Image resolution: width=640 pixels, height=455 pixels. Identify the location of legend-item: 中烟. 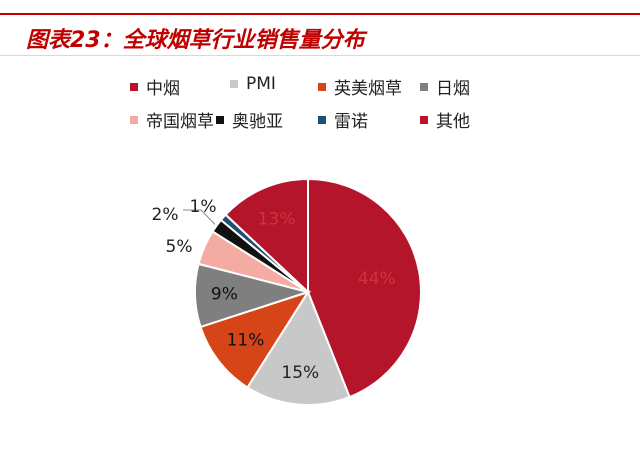
(155, 86).